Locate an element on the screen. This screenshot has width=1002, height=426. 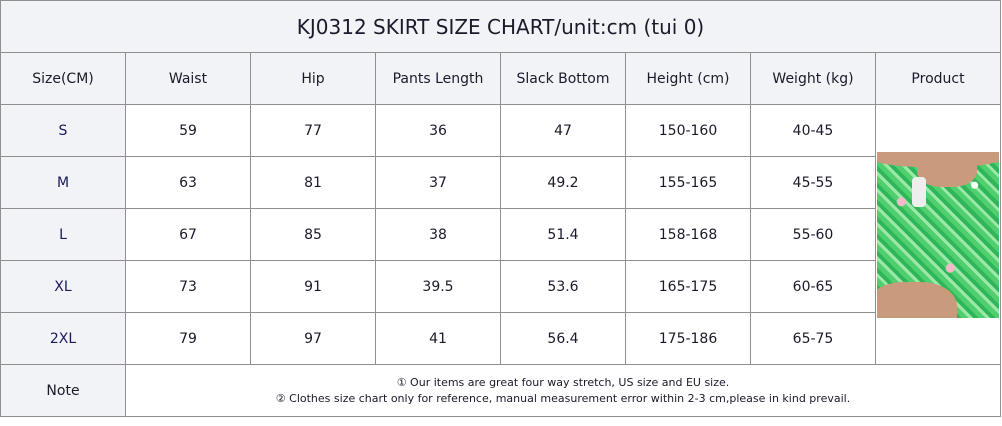
cell: 77 is located at coordinates (313, 130).